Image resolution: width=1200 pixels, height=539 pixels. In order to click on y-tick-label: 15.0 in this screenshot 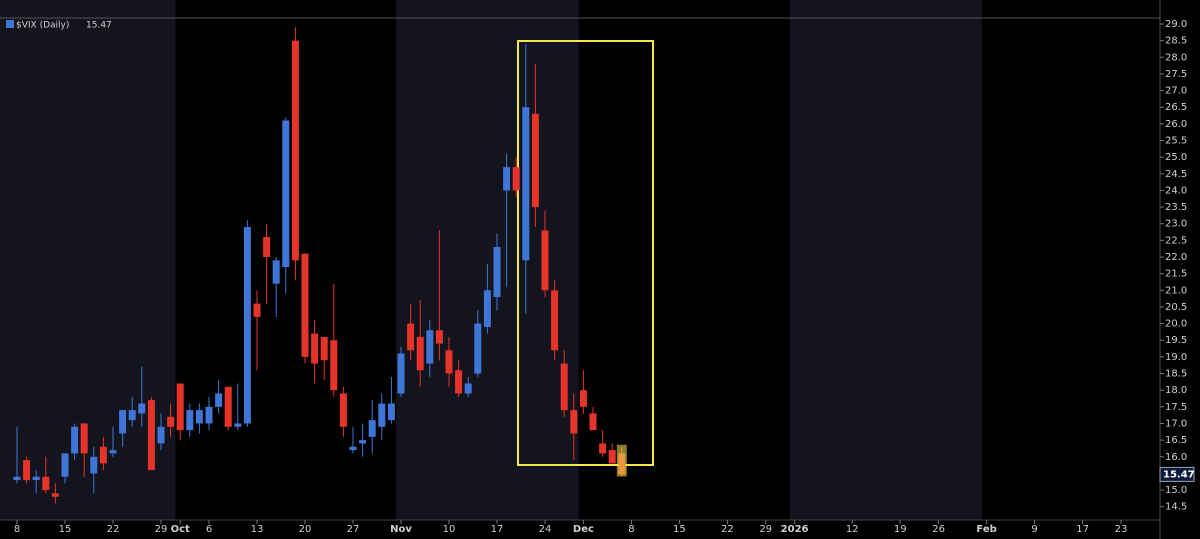, I will do `click(1176, 490)`.